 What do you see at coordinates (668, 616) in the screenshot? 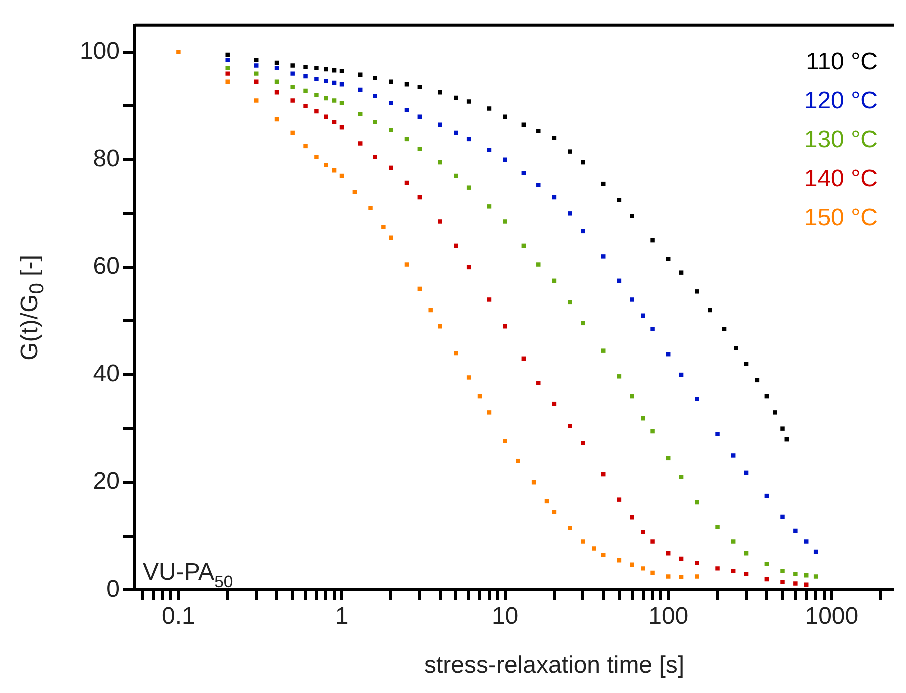
I see `x-tick-label: 100` at bounding box center [668, 616].